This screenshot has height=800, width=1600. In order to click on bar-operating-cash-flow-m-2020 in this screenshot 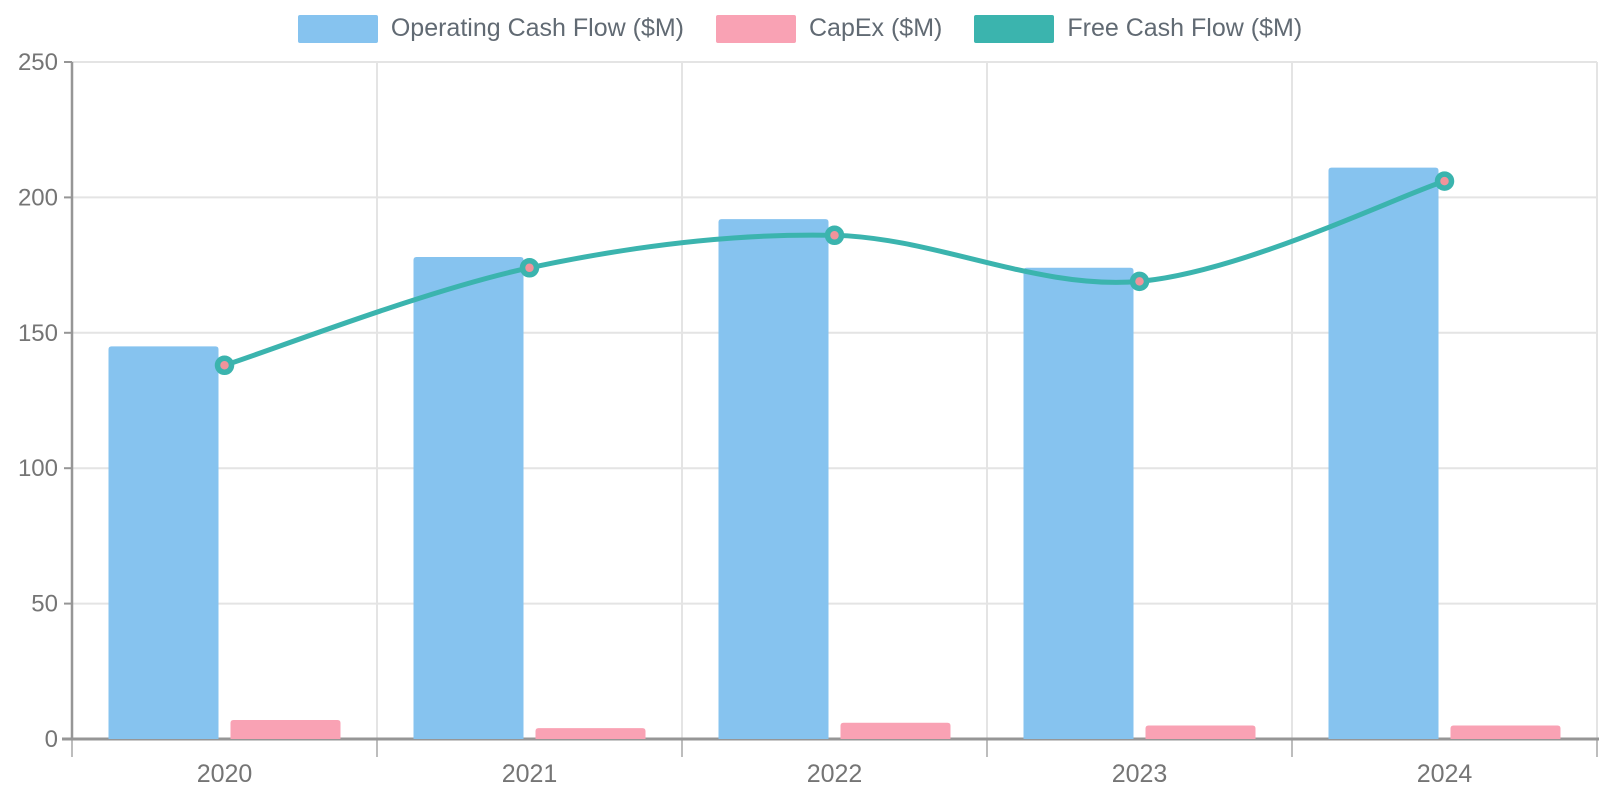, I will do `click(163, 542)`.